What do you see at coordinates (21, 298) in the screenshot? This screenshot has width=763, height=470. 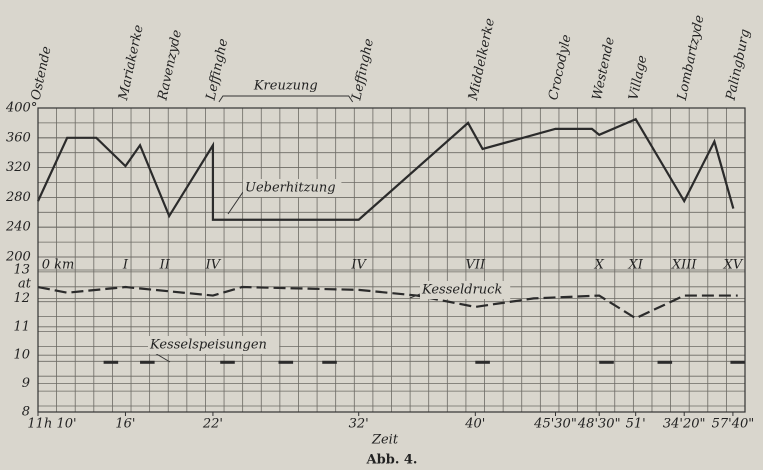 I see `y2-tick-label: 12` at bounding box center [21, 298].